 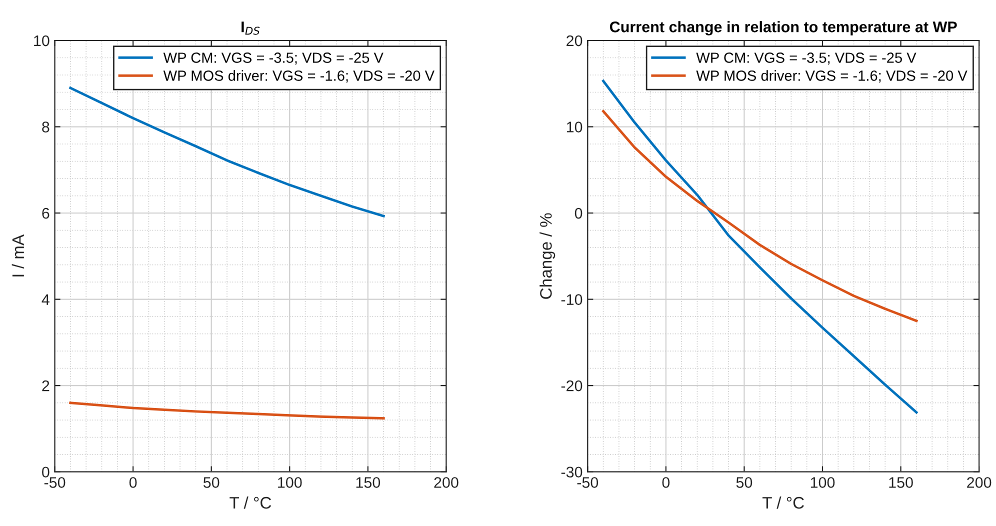 What do you see at coordinates (46, 127) in the screenshot?
I see `y-tick-label: 8` at bounding box center [46, 127].